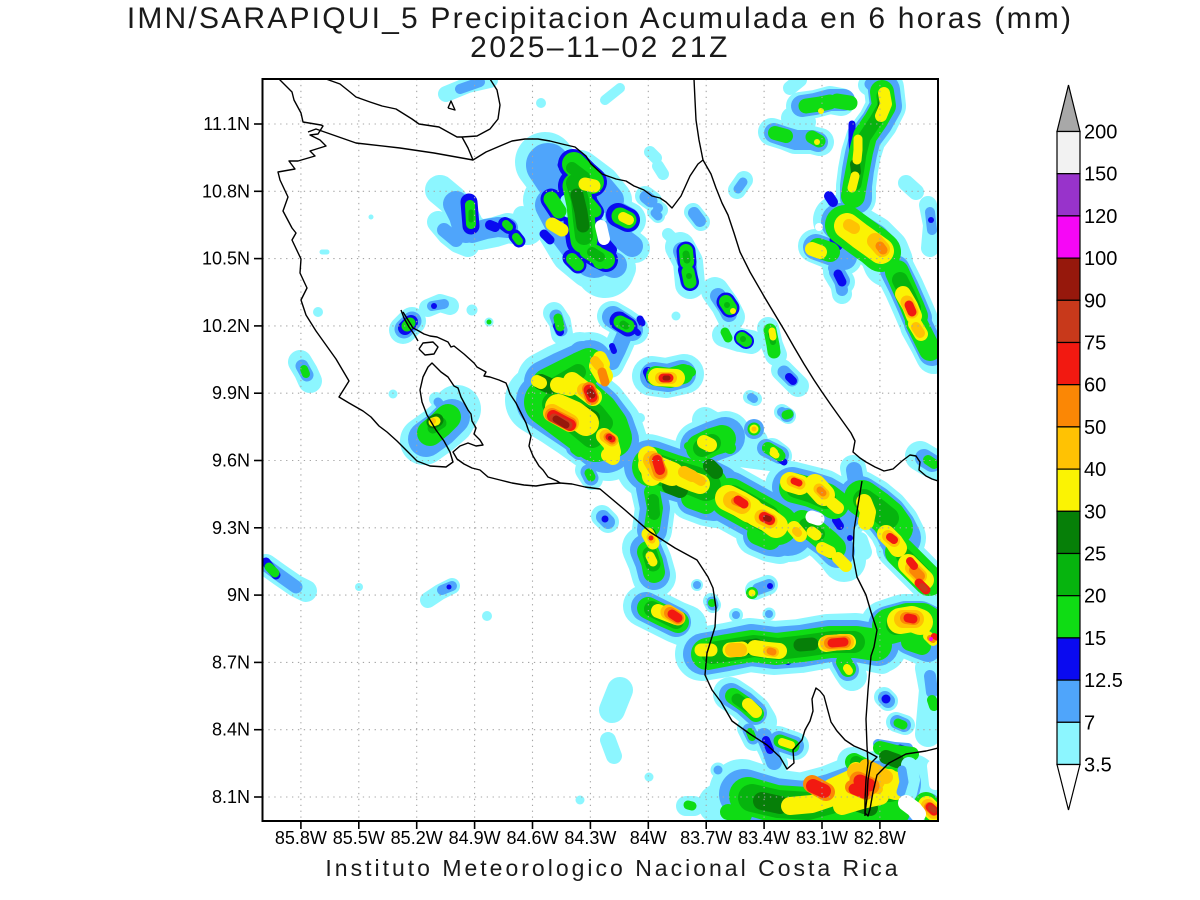  Describe the element at coordinates (231, 730) in the screenshot. I see `svg-text: 8.4N` at that location.